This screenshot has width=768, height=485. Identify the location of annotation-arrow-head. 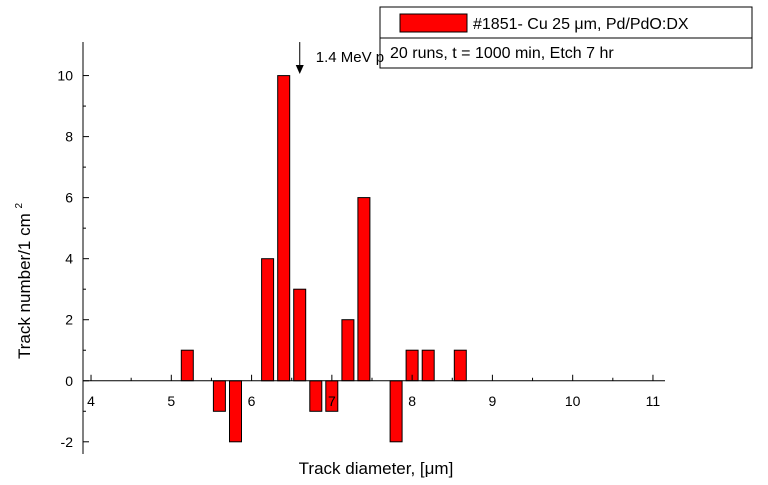
(299, 70).